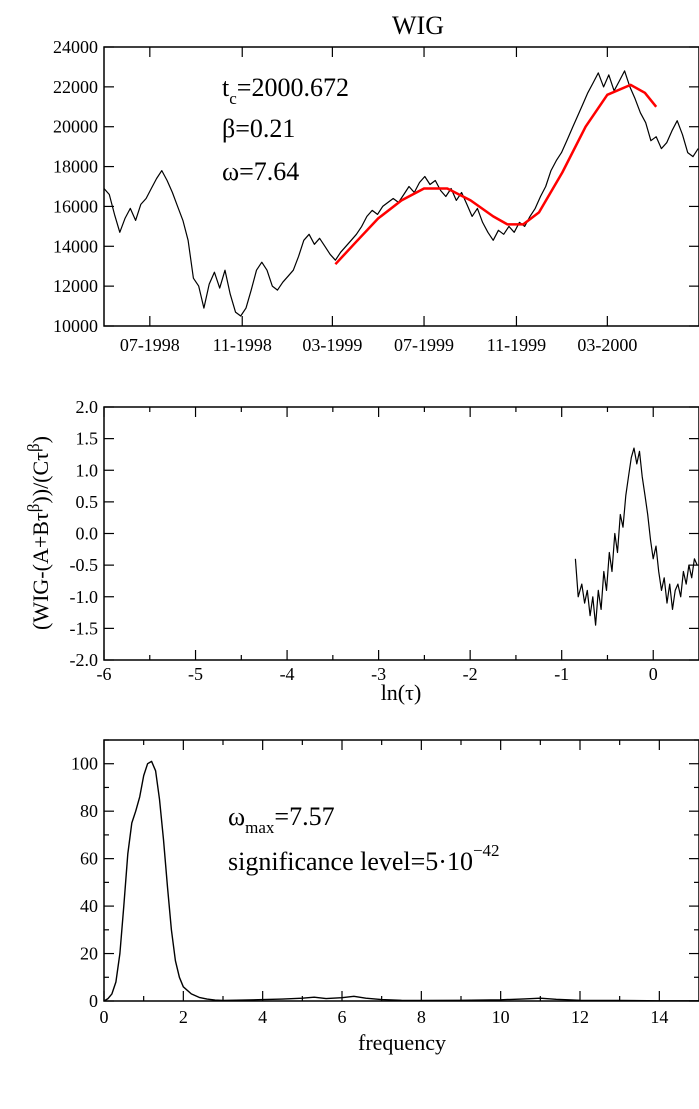 The height and width of the screenshot is (1109, 699). Describe the element at coordinates (561, 674) in the screenshot. I see `x-tick-label: -1` at that location.